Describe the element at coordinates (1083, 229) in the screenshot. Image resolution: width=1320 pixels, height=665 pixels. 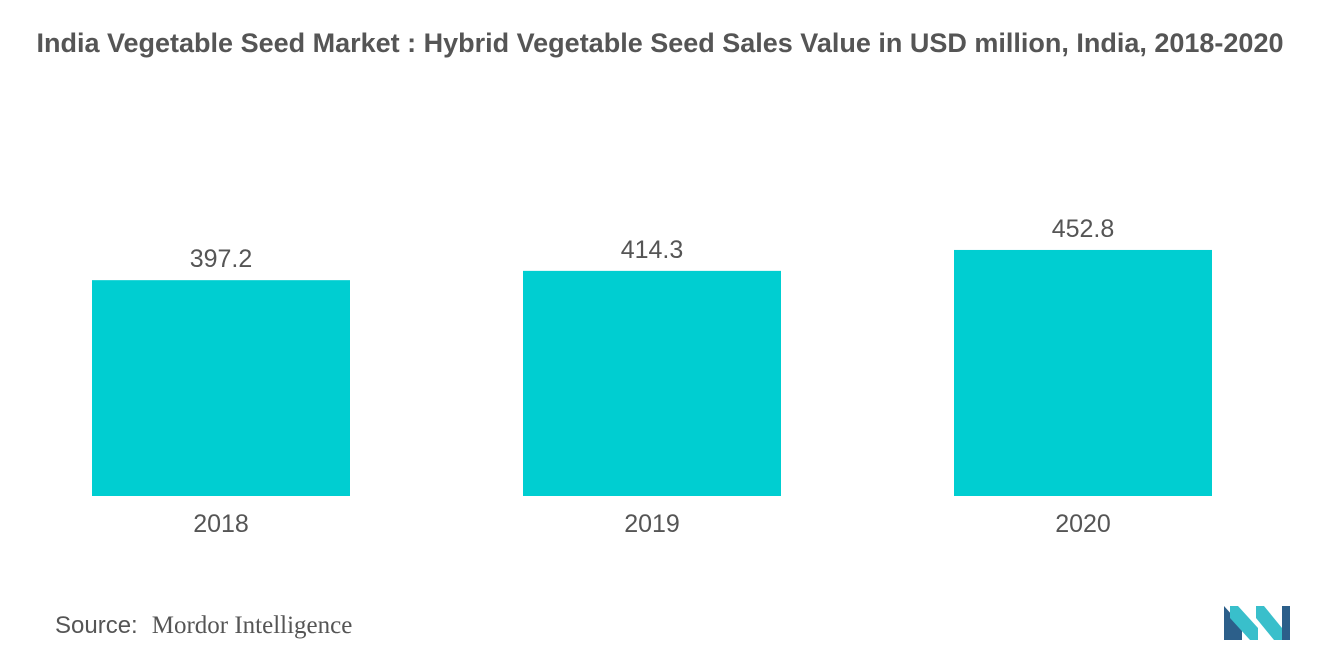
I see `data-label-2020: 452.8` at that location.